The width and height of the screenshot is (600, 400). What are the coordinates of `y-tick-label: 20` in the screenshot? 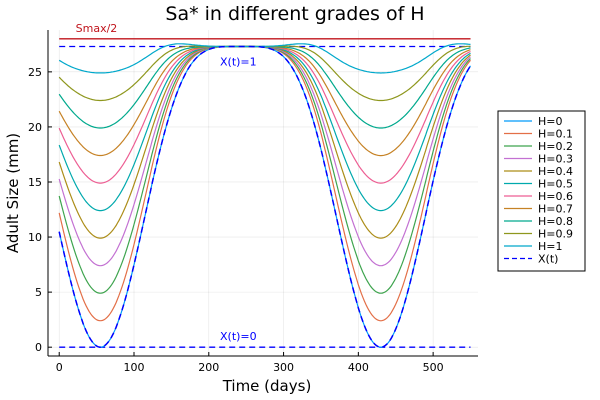 It's located at (35, 127).